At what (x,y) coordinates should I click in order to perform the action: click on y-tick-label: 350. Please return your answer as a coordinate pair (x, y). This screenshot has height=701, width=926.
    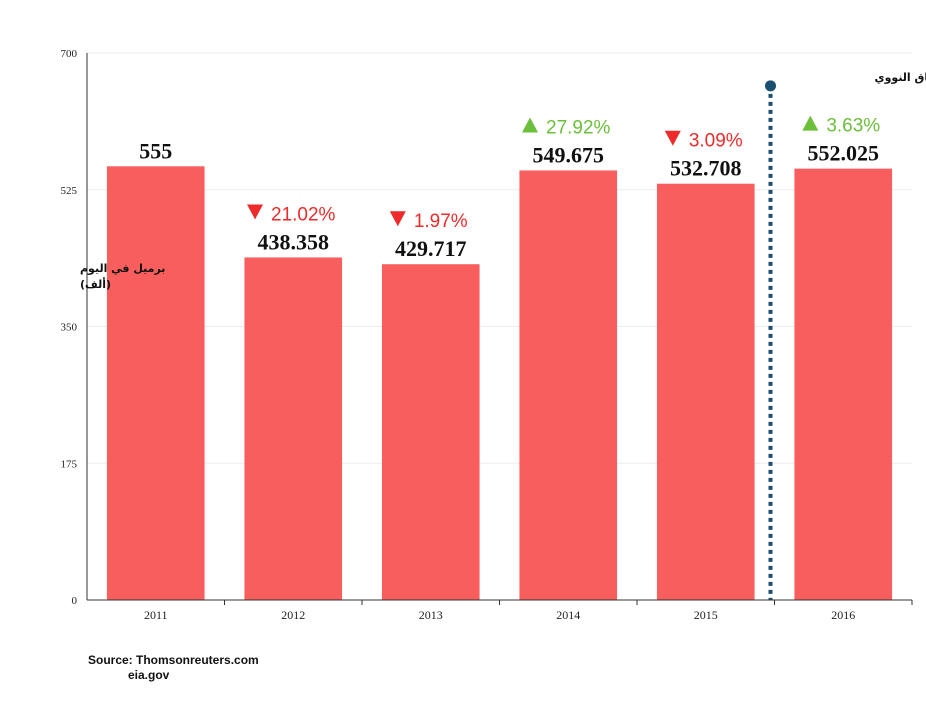
    Looking at the image, I should click on (69, 328).